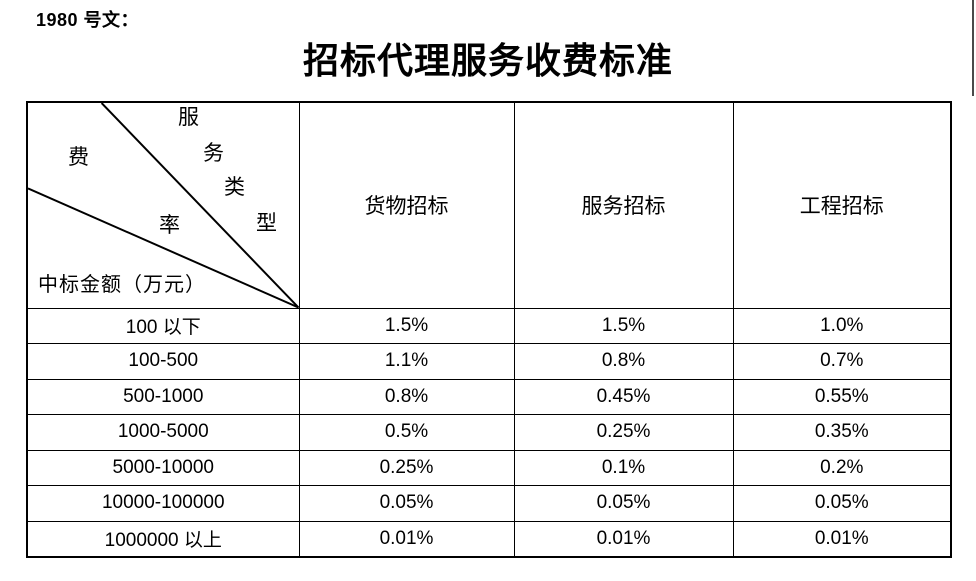  Describe the element at coordinates (88, 20) in the screenshot. I see `doc-number-label: 1980 号文：` at that location.